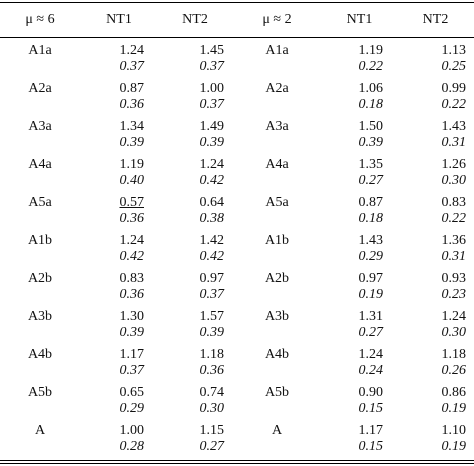 The height and width of the screenshot is (466, 474). Describe the element at coordinates (119, 87) in the screenshot. I see `value-nt1-left: 0.87` at that location.